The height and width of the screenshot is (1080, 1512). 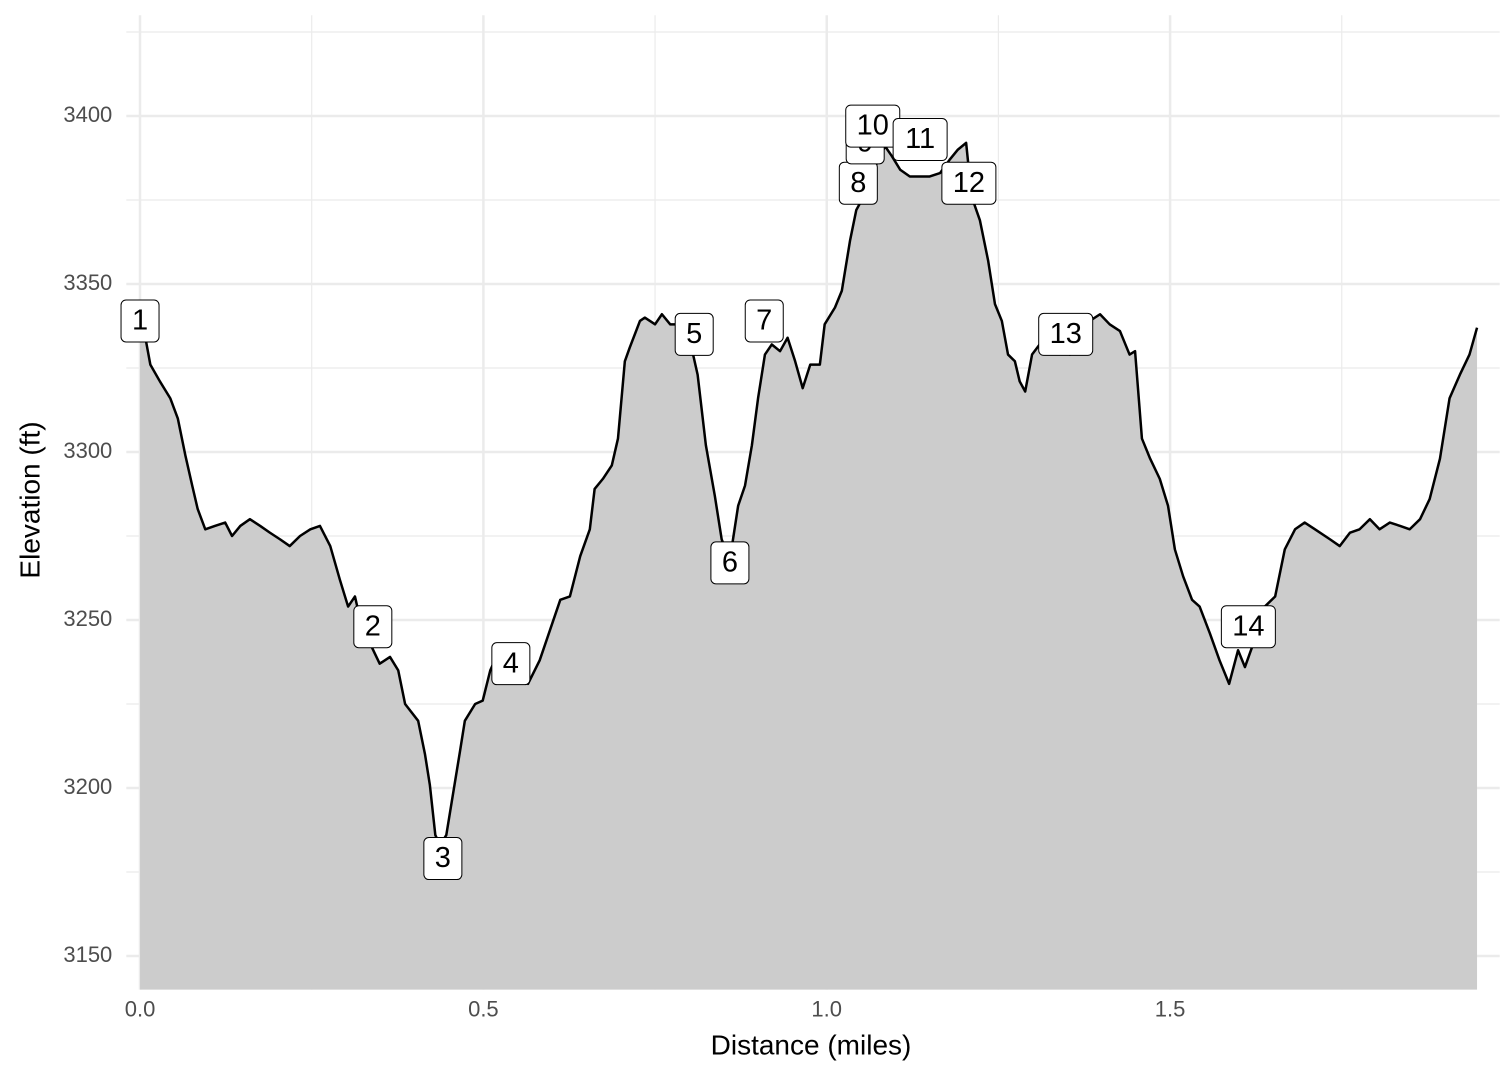 What do you see at coordinates (1170, 1008) in the screenshot?
I see `x-tick-label: 1.5` at bounding box center [1170, 1008].